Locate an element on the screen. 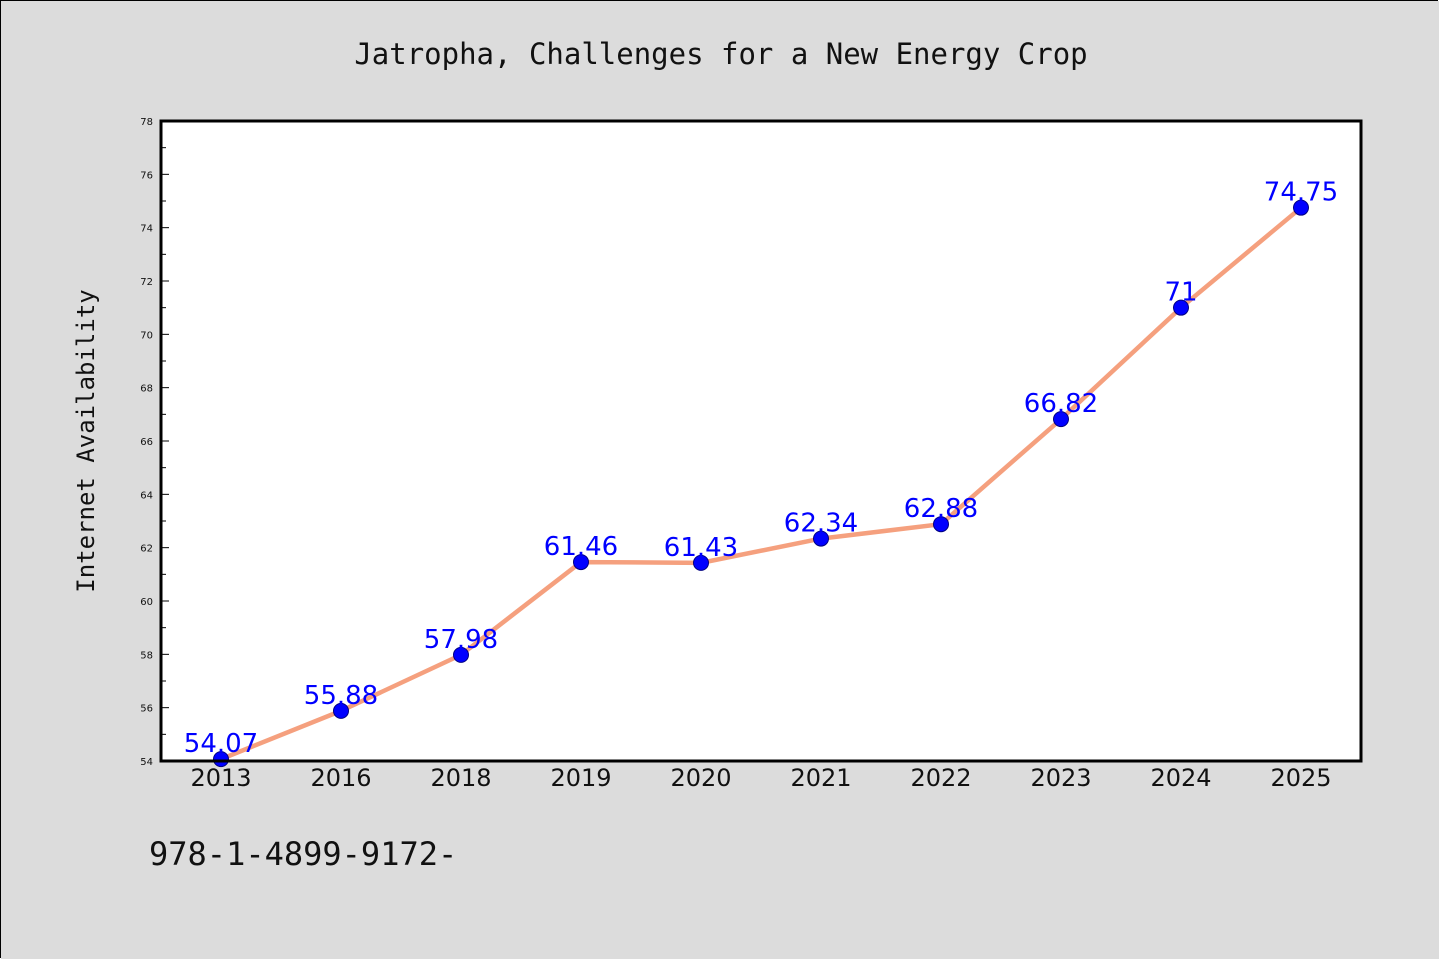 The width and height of the screenshot is (1440, 960). y-axis-label: Internet Availability is located at coordinates (86, 440).